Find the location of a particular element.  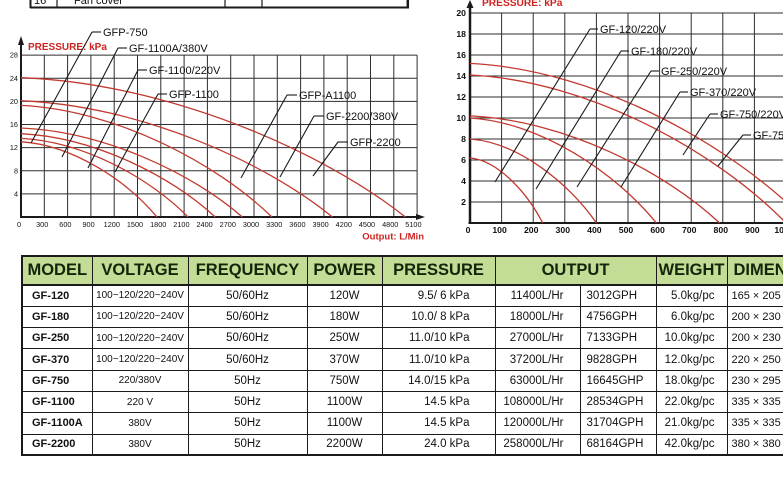

svg-text: 4800 is located at coordinates (390, 224).